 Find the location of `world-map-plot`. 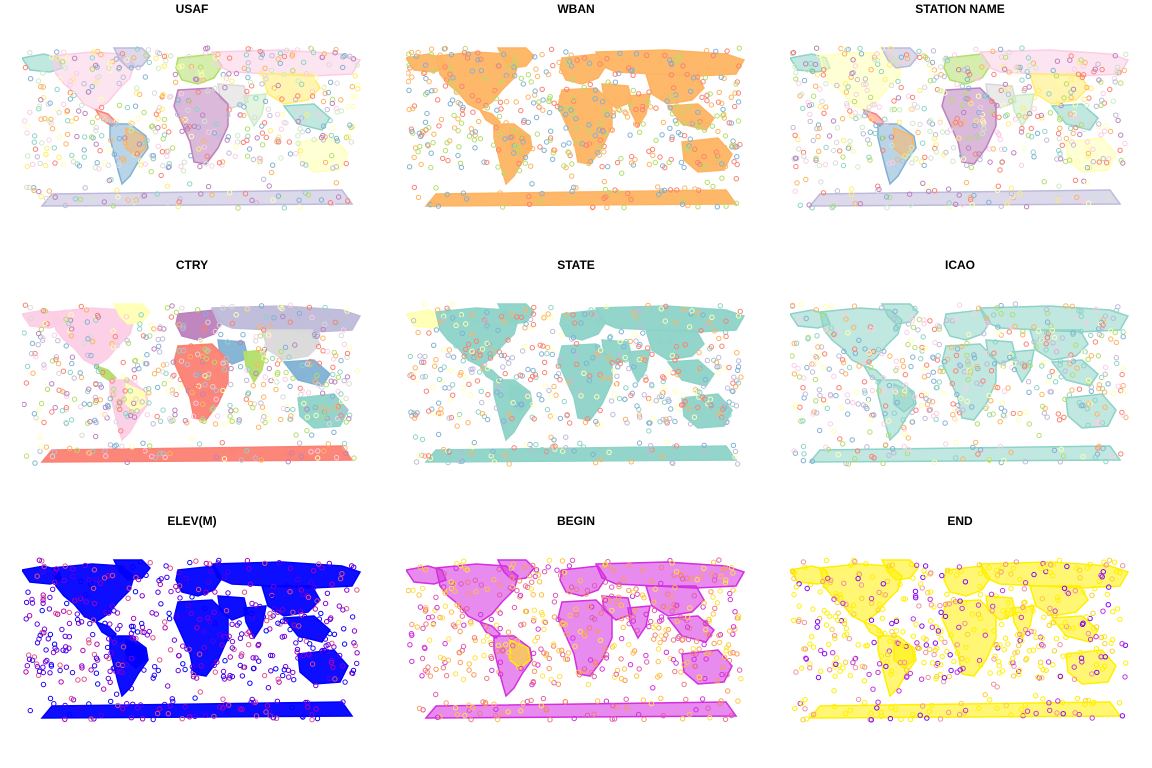

world-map-plot is located at coordinates (960, 640).